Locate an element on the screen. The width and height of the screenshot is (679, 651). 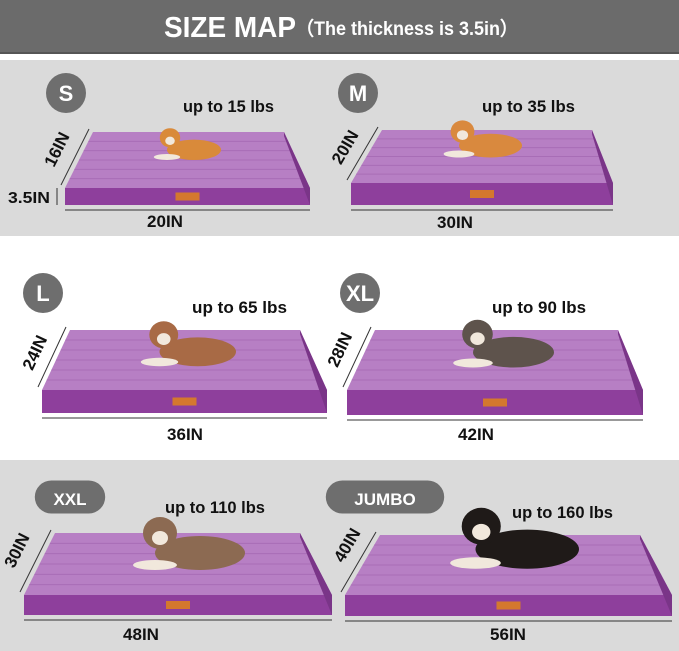
header-subtitle: （The thickness is 3.5in） is located at coordinates (407, 28).